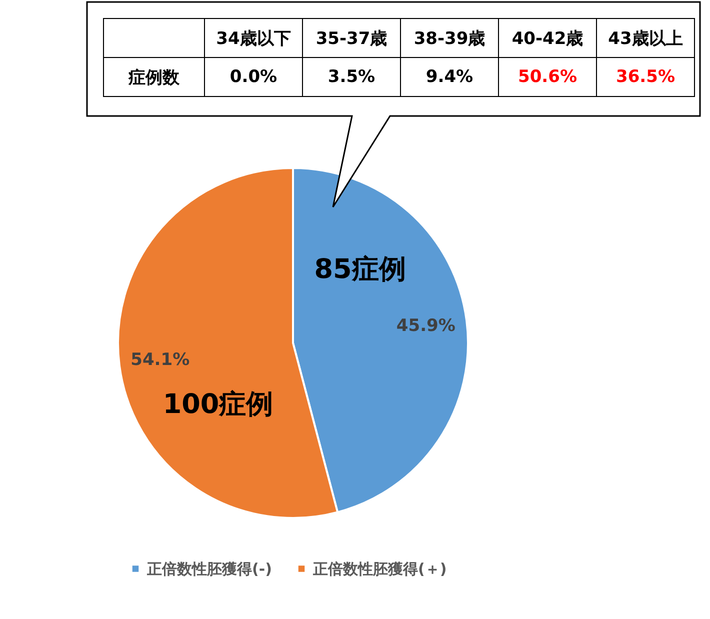  Describe the element at coordinates (154, 77) in the screenshot. I see `text: 症例数` at that location.